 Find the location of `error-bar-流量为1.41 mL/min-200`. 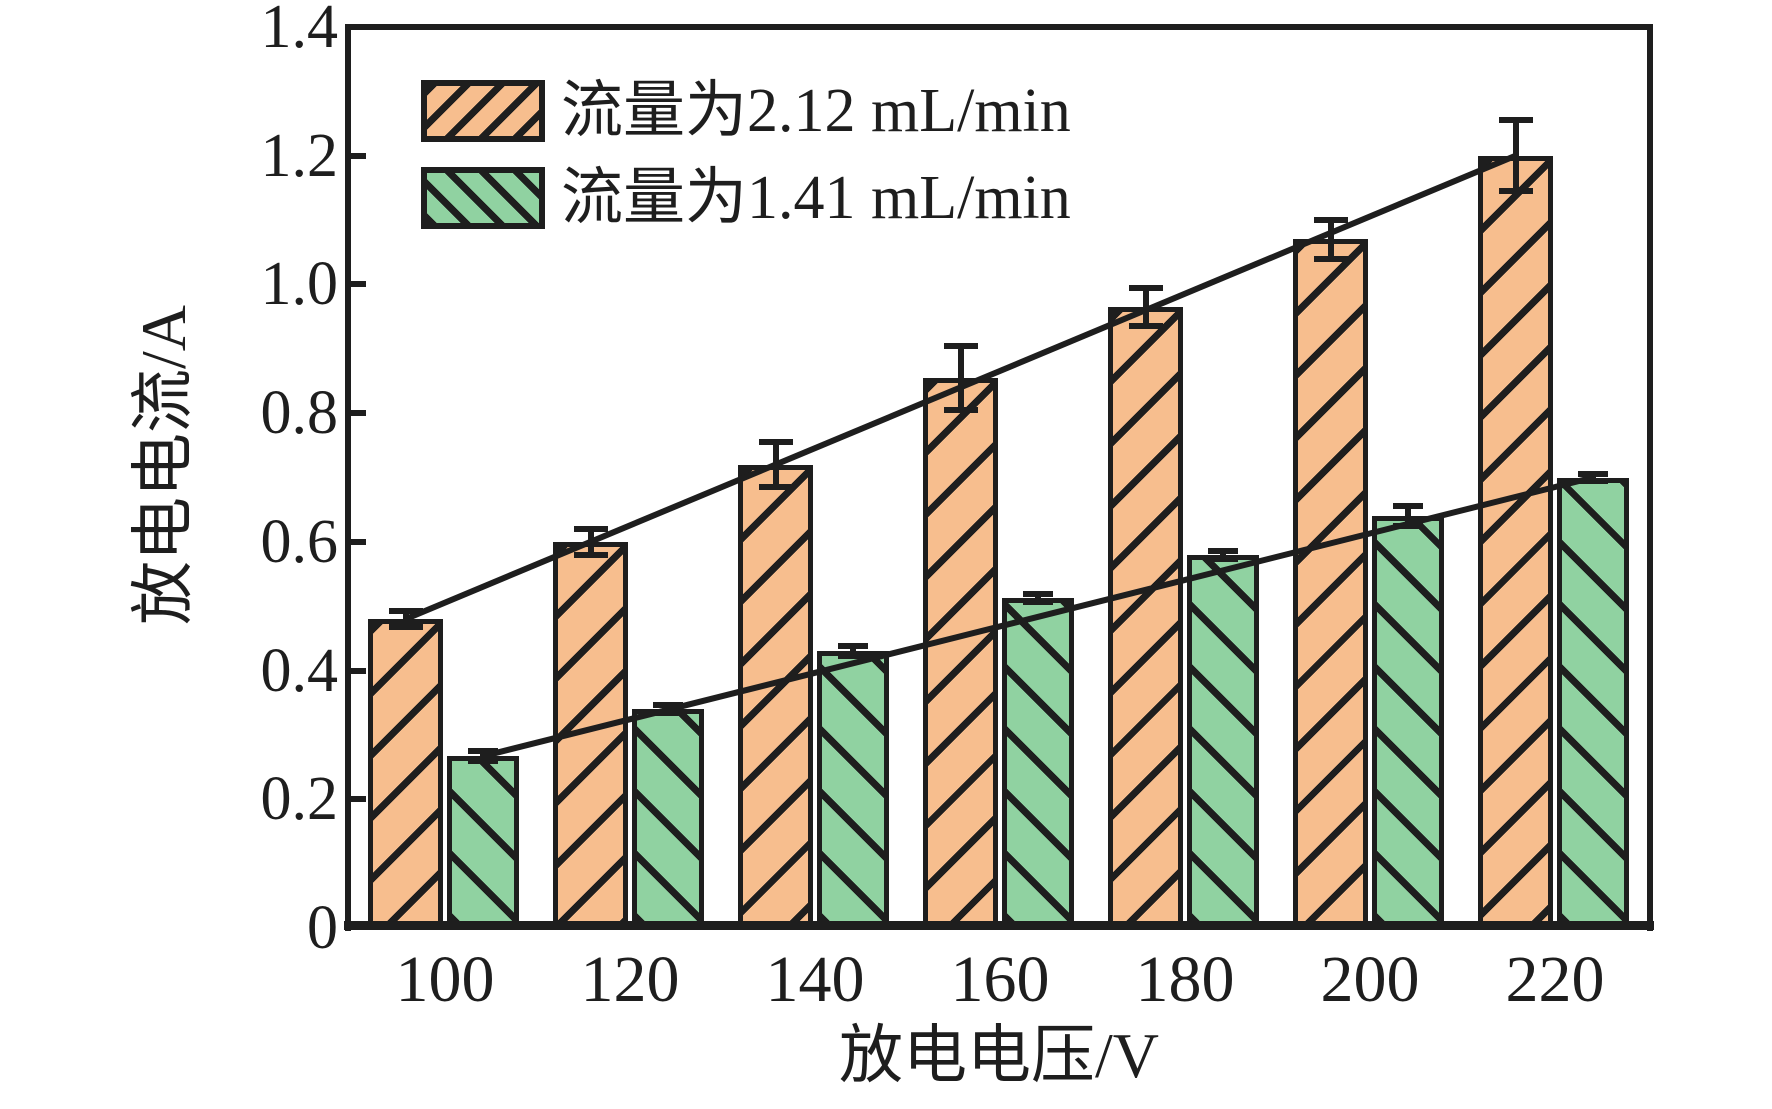

error-bar-流量为1.41 mL/min-200 is located at coordinates (1408, 516).